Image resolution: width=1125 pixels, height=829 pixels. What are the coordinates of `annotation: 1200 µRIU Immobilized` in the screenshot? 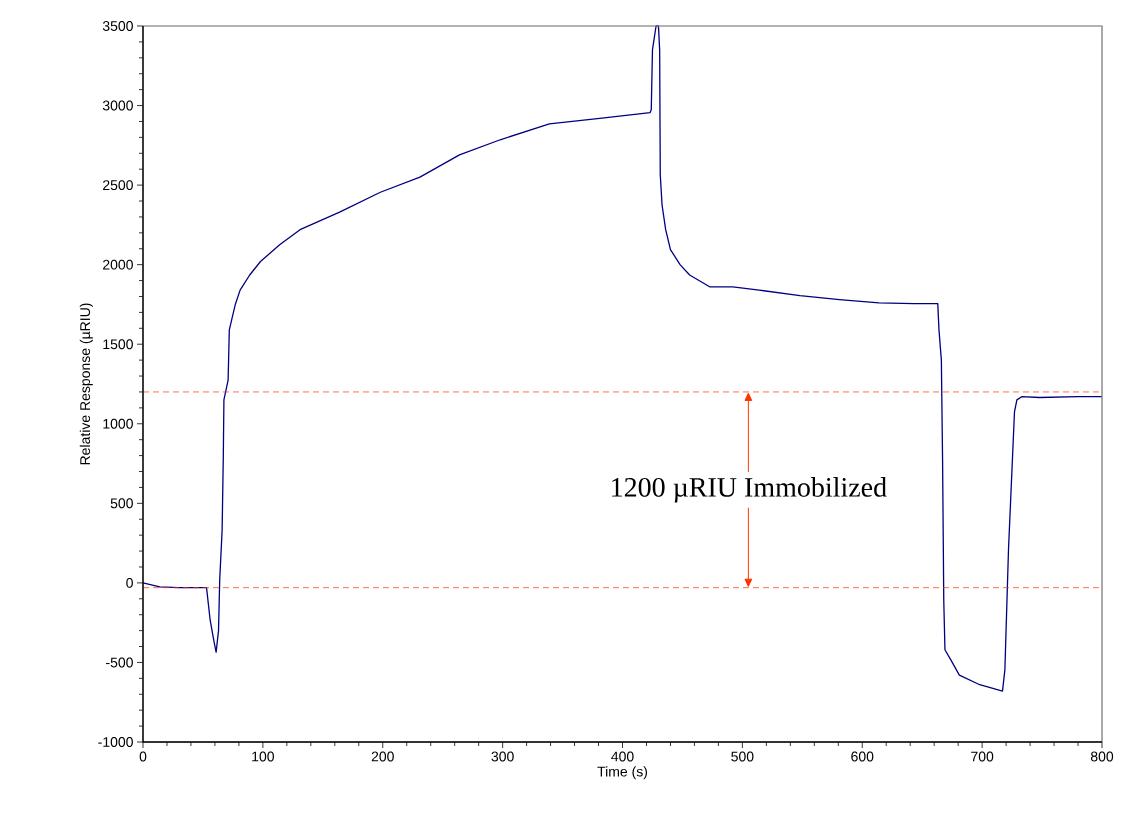 It's located at (749, 490).